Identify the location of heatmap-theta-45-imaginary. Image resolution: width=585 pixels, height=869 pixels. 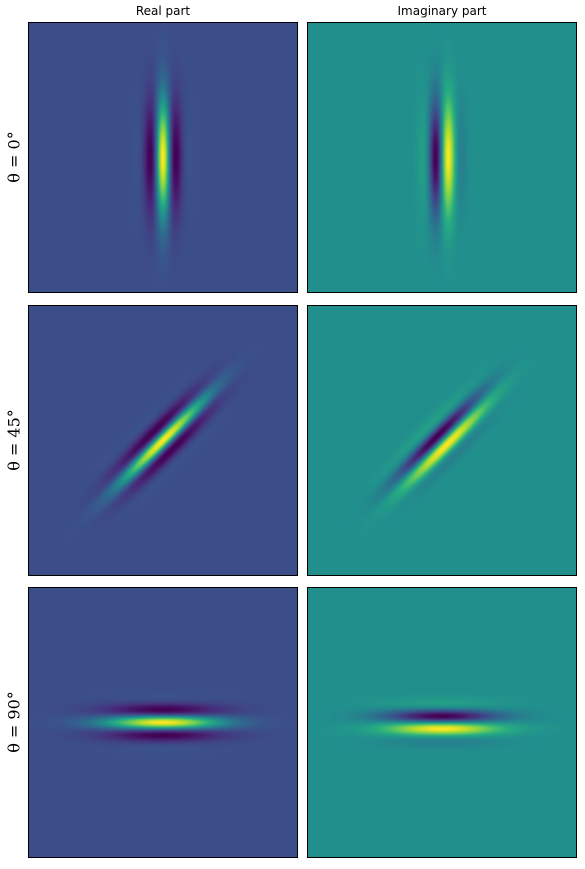
(442, 440).